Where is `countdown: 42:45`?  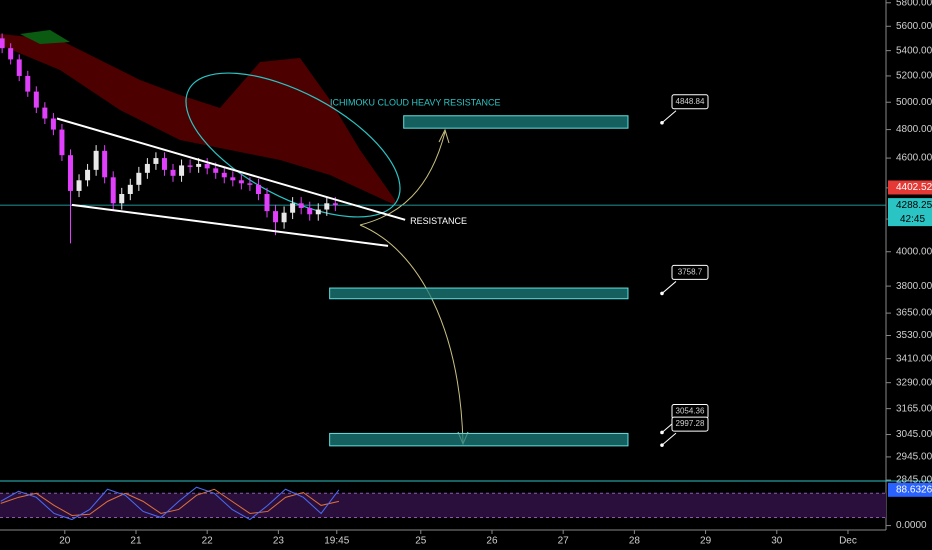 countdown: 42:45 is located at coordinates (912, 219).